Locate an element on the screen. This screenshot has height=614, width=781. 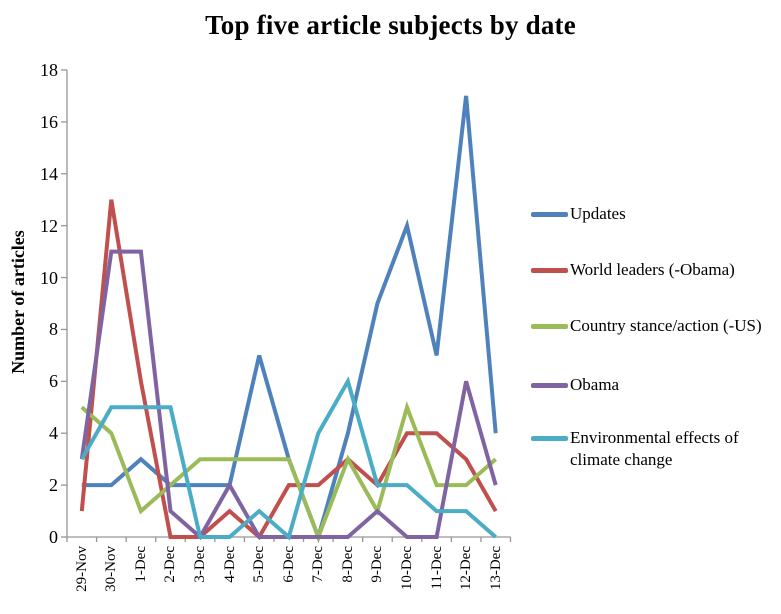
series-line-country-stance-action-us is located at coordinates (289, 471).